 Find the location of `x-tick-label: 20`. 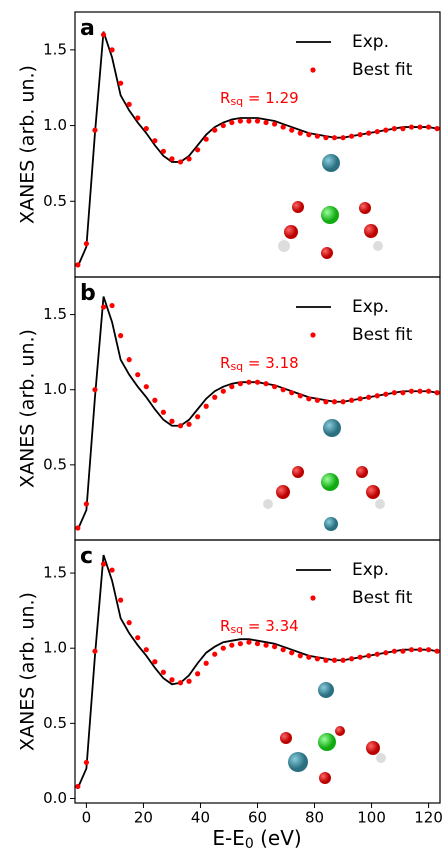

x-tick-label: 20 is located at coordinates (143, 818).